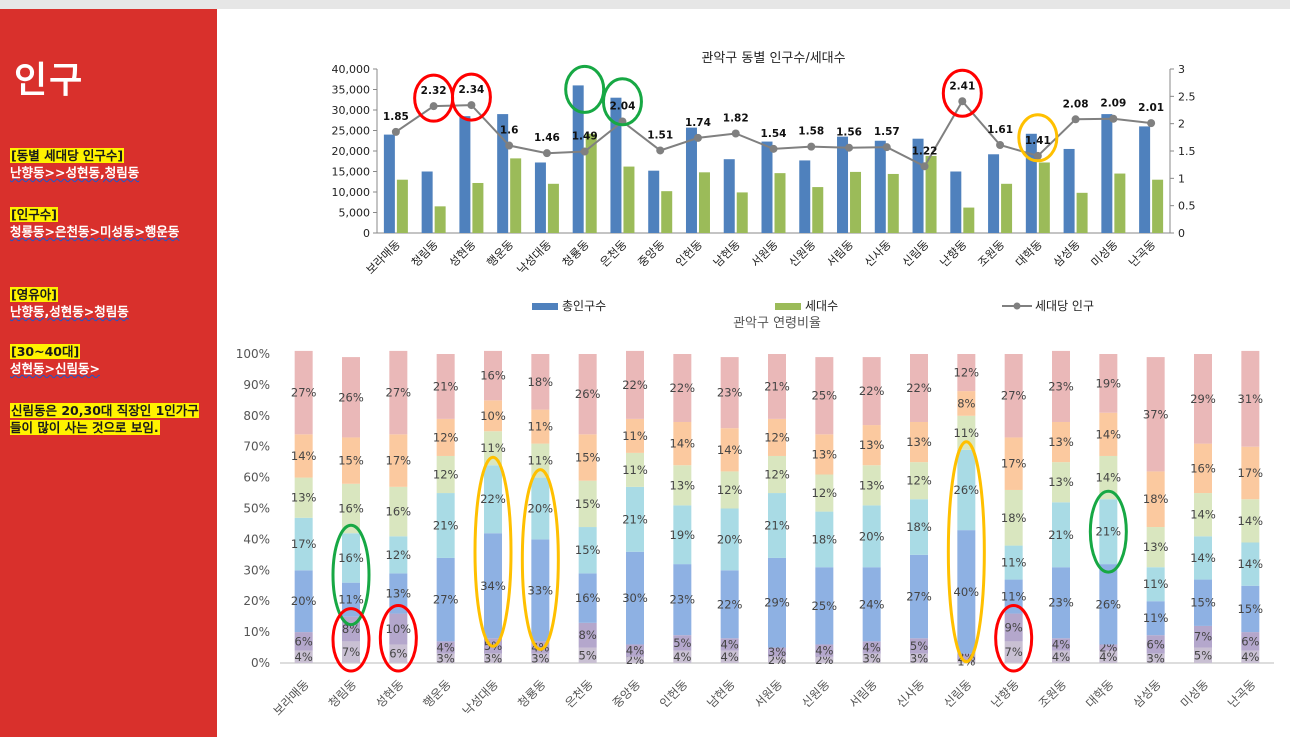  Describe the element at coordinates (579, 694) in the screenshot. I see `chart2-x-tick-label: 은천동` at that location.